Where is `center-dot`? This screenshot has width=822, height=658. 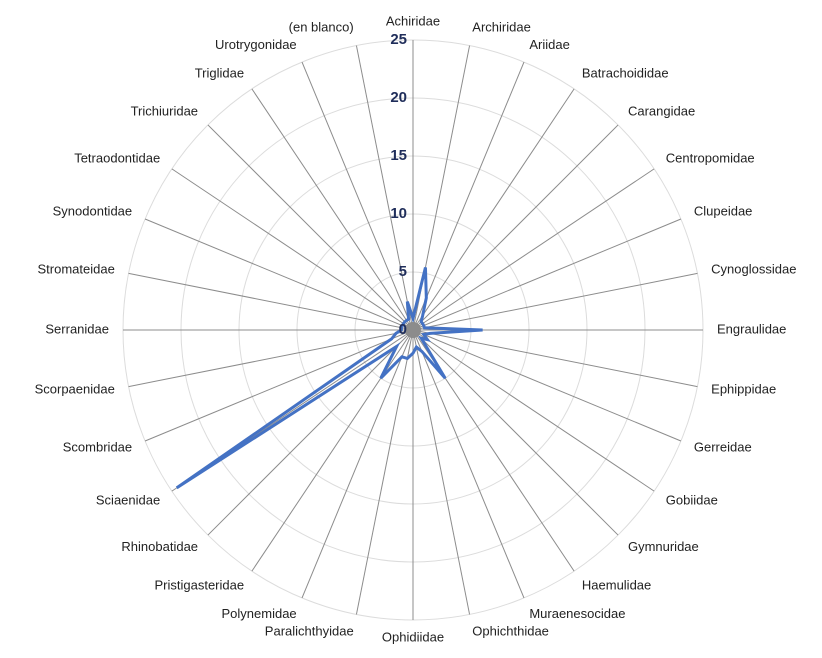 center-dot is located at coordinates (413, 330).